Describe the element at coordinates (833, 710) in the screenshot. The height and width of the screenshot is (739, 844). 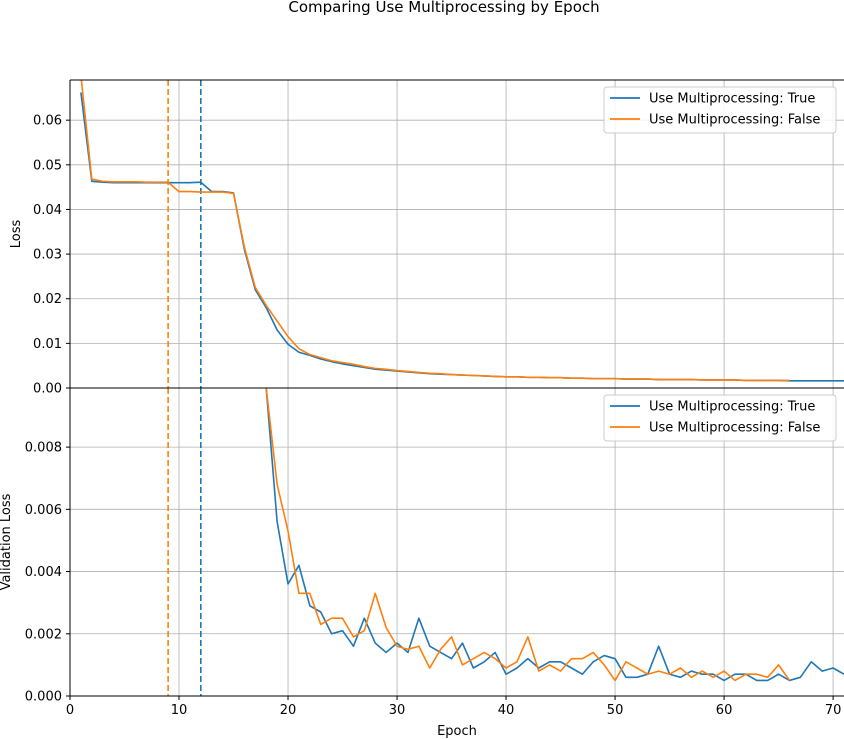
I see `x-tick-label: 70` at that location.